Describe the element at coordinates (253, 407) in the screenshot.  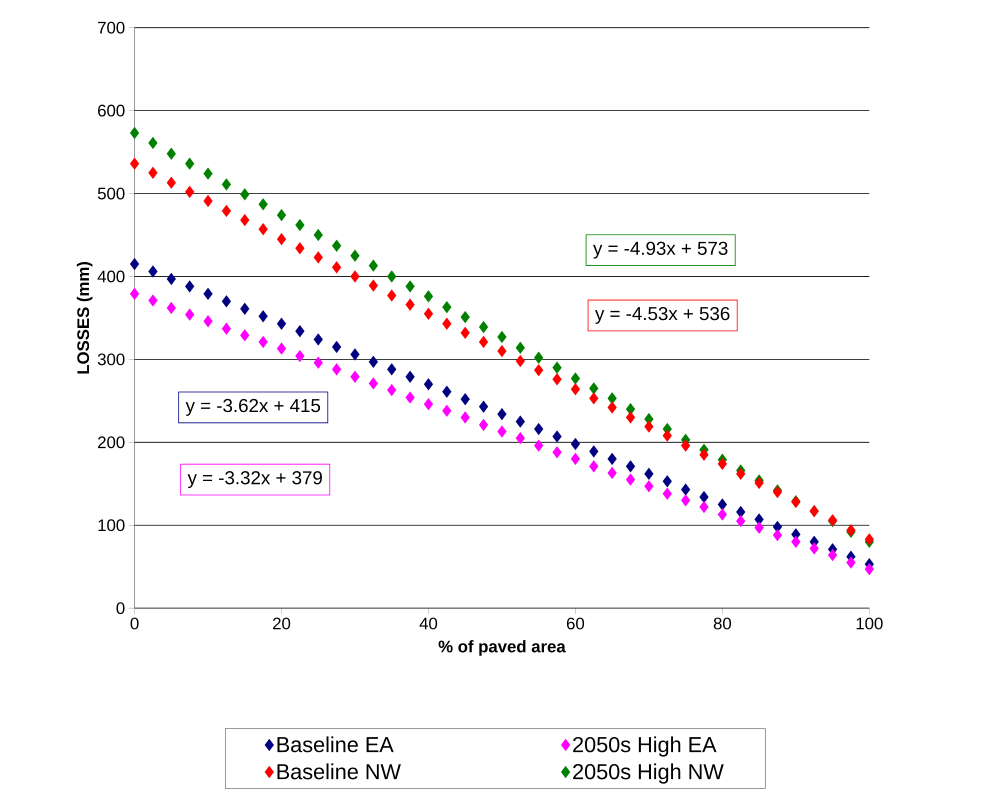
I see `annotation: y = -3.62x + 415` at that location.